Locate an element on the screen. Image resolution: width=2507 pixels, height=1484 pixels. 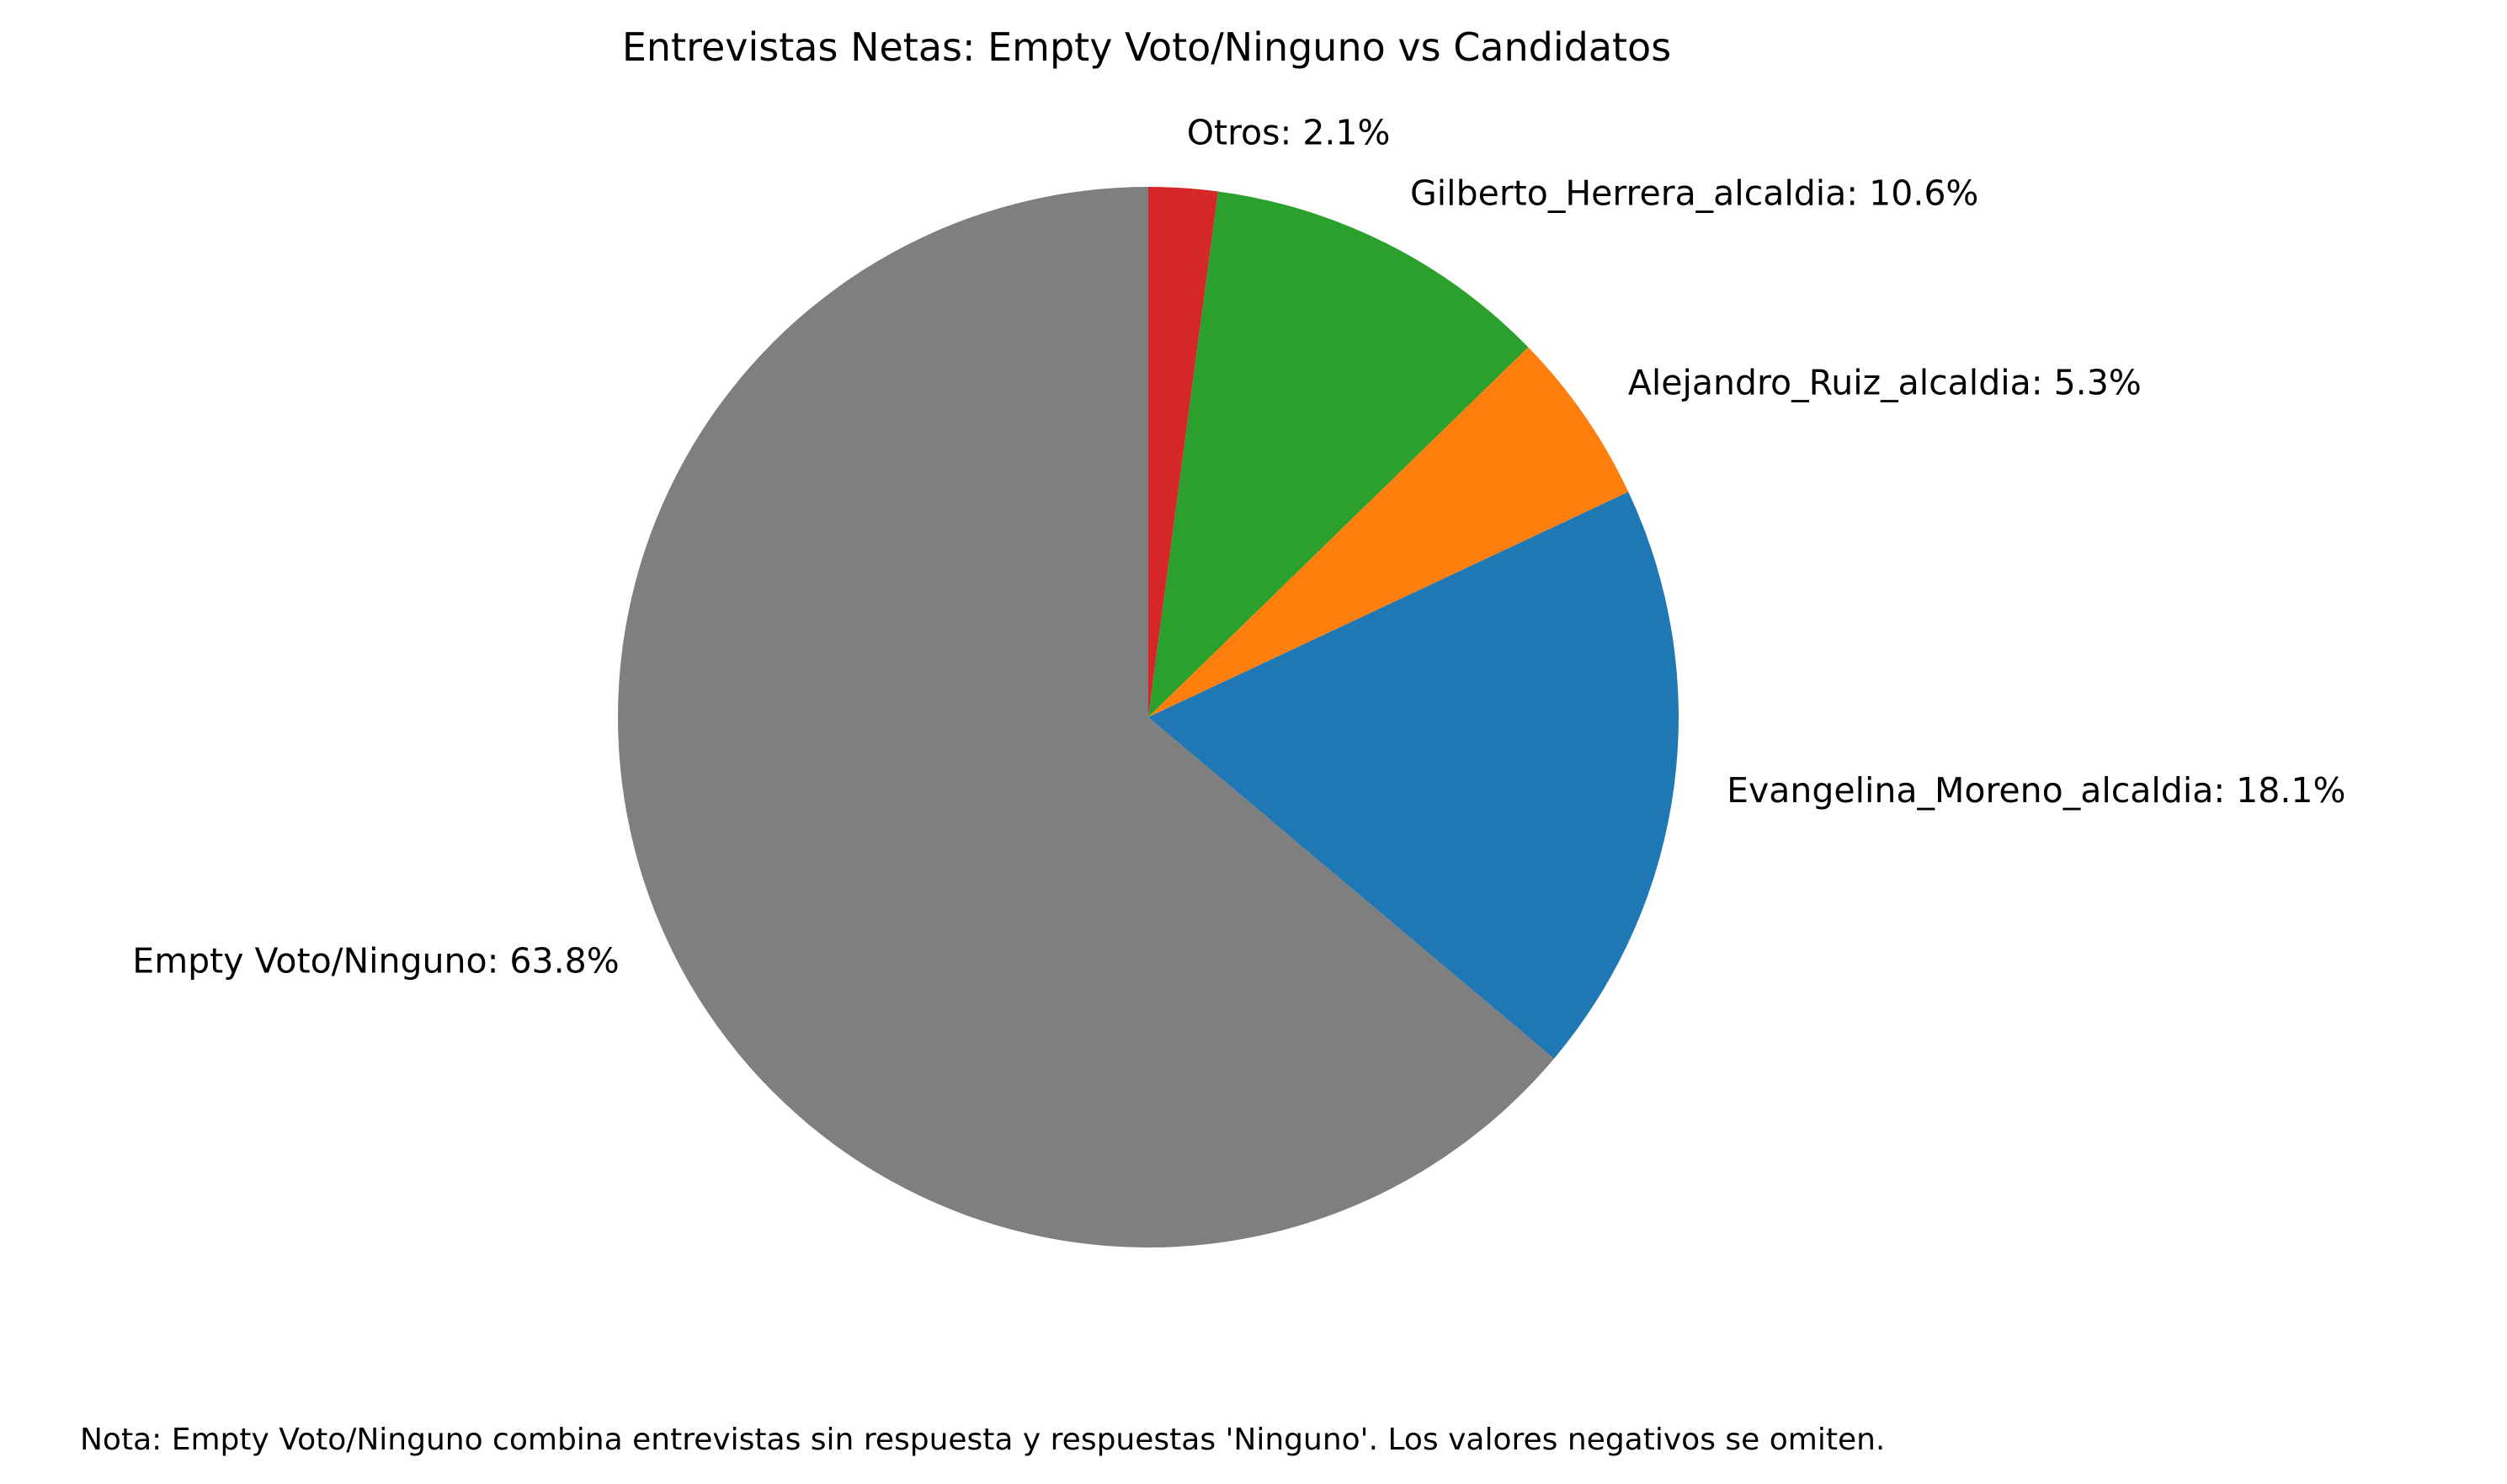
pie-slice-gilberto-herrera-alcaldia is located at coordinates (1338, 454).